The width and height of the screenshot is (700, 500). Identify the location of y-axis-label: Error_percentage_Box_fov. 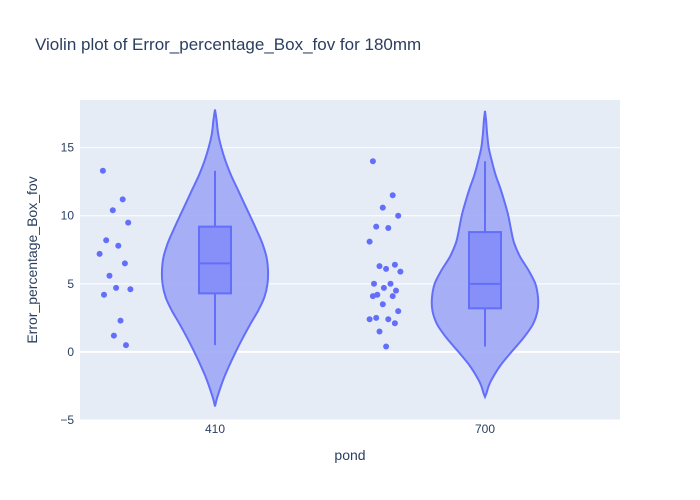
(32, 259).